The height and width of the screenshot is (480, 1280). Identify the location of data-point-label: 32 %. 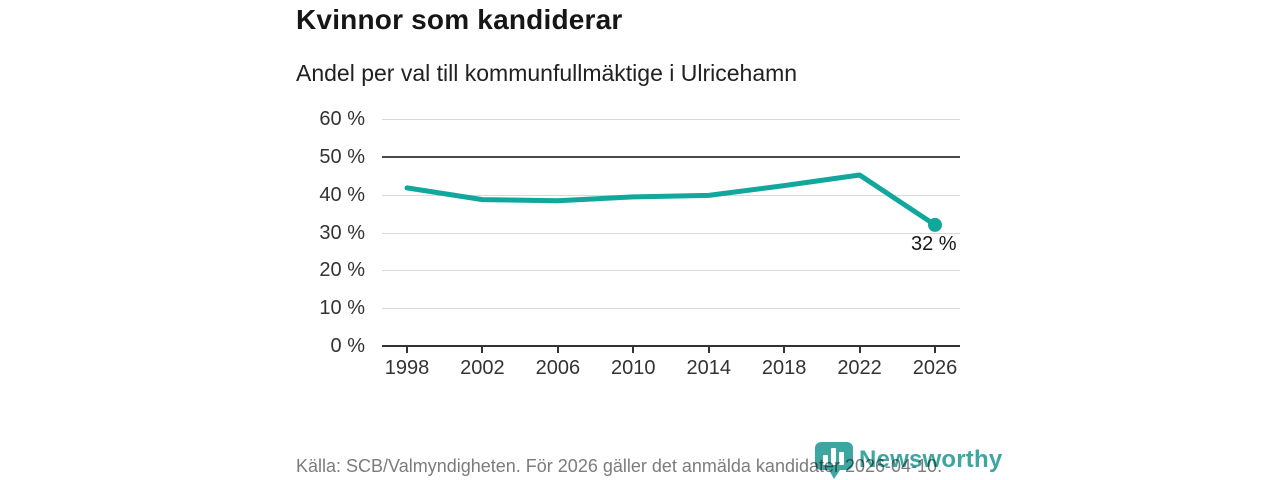
(934, 243).